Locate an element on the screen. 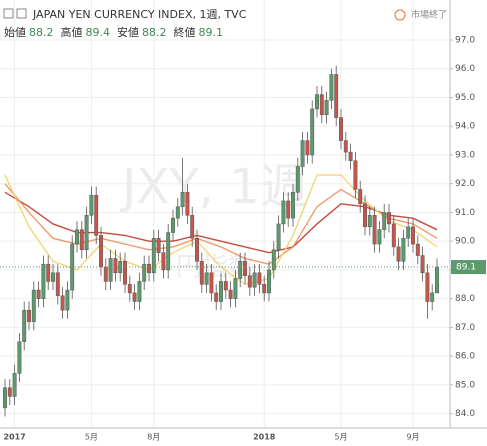  last-price-box is located at coordinates (468, 267).